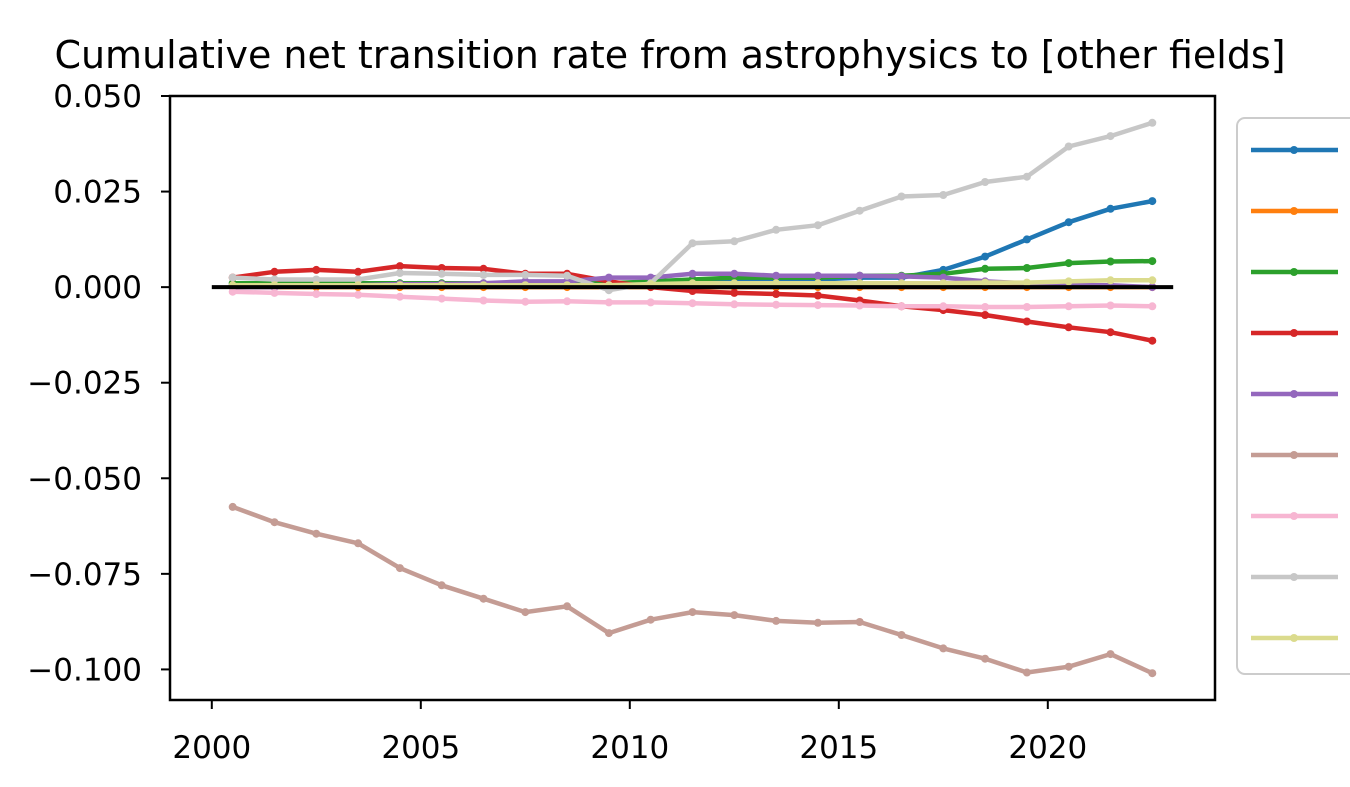 The height and width of the screenshot is (787, 1350). What do you see at coordinates (1047, 748) in the screenshot?
I see `x-tick-label: 2020` at bounding box center [1047, 748].